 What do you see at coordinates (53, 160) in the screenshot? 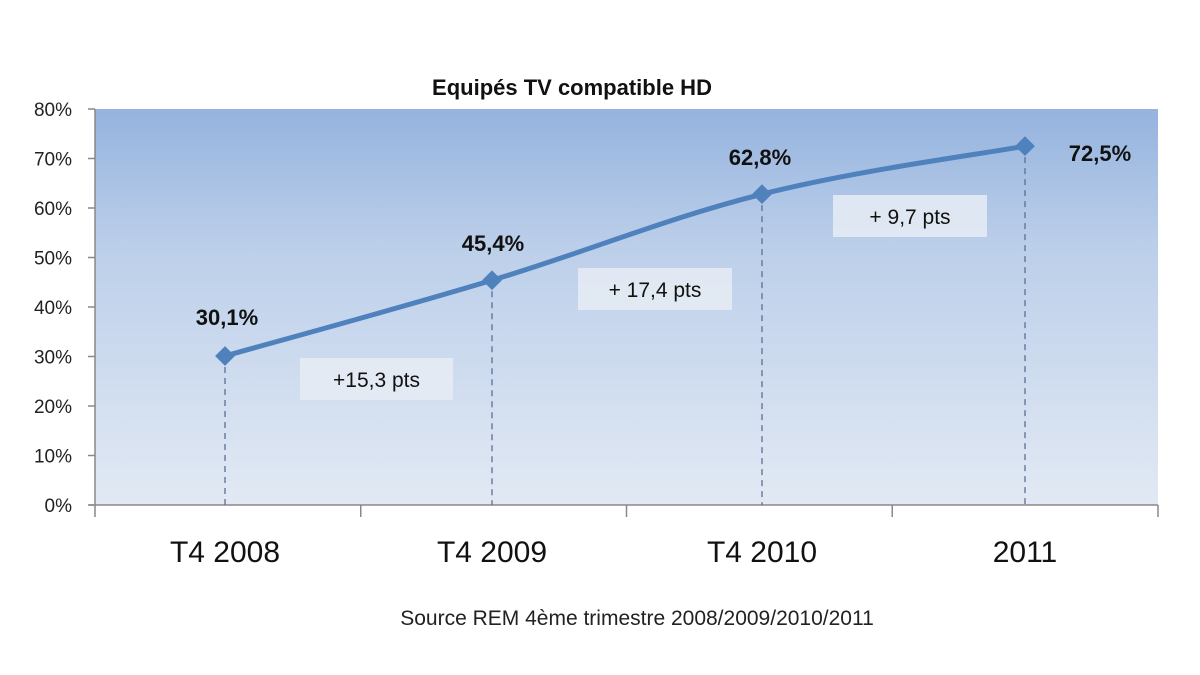
I see `y-tick-label: 70%` at bounding box center [53, 160].